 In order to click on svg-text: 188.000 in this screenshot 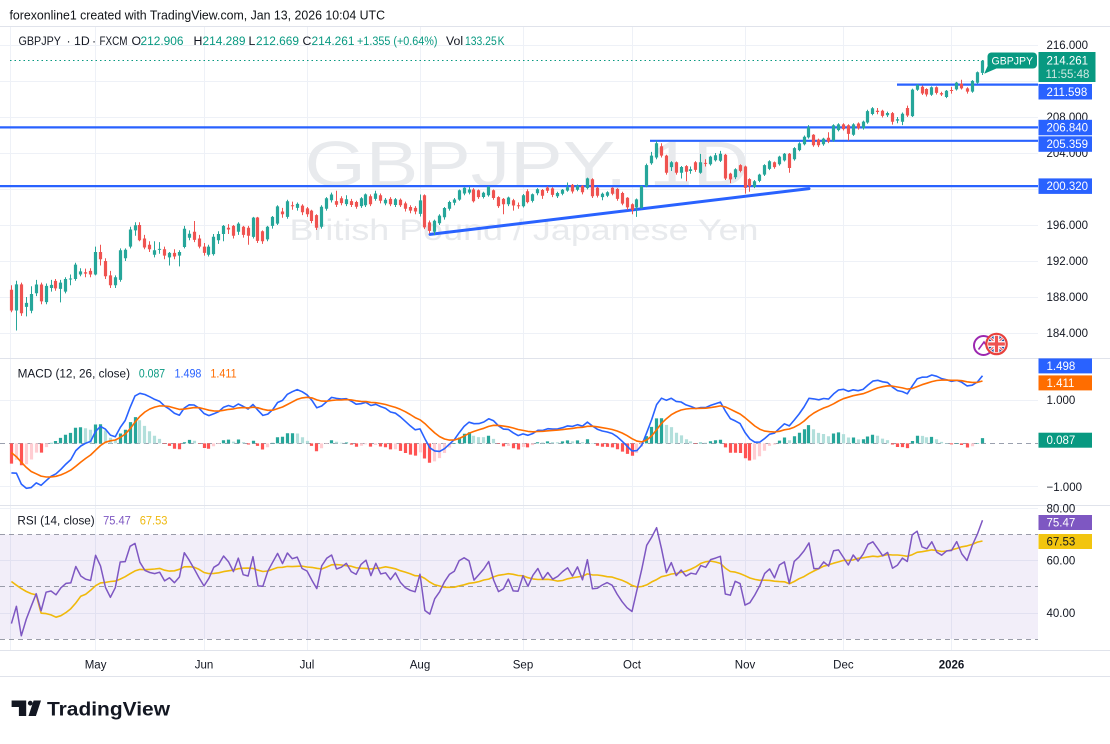, I will do `click(1068, 298)`.